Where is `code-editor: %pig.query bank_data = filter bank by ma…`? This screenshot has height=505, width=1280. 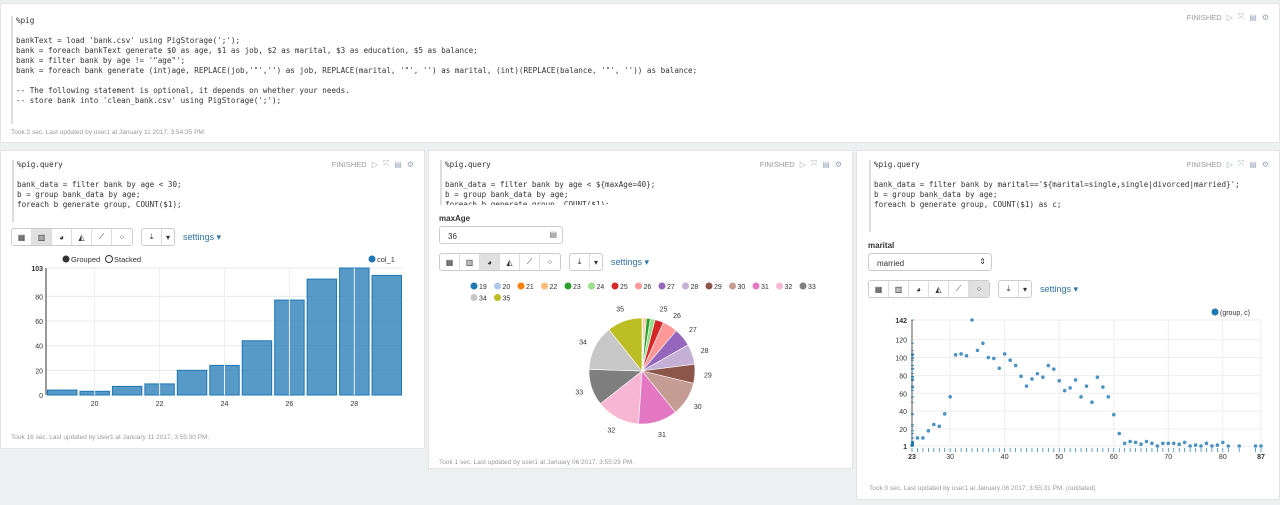
code-editor: %pig.query bank_data = filter bank by ma… is located at coordinates (1069, 196).